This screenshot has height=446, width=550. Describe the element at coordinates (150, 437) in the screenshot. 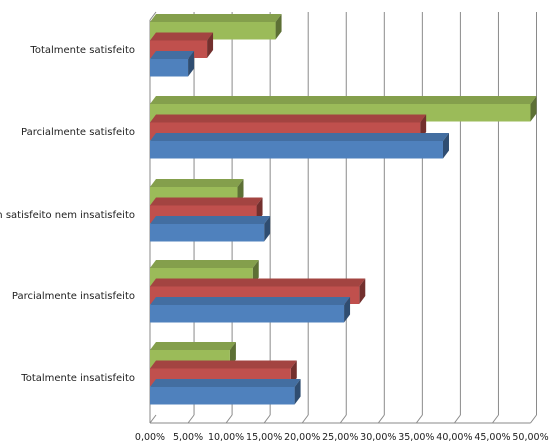

I see `x-tick-label: 0,00%` at that location.